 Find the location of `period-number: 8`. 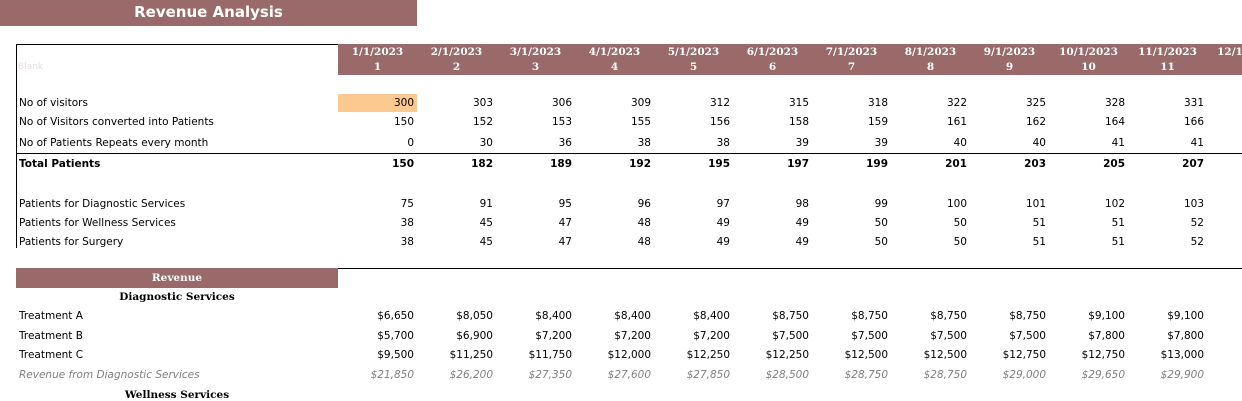

period-number: 8 is located at coordinates (930, 67).